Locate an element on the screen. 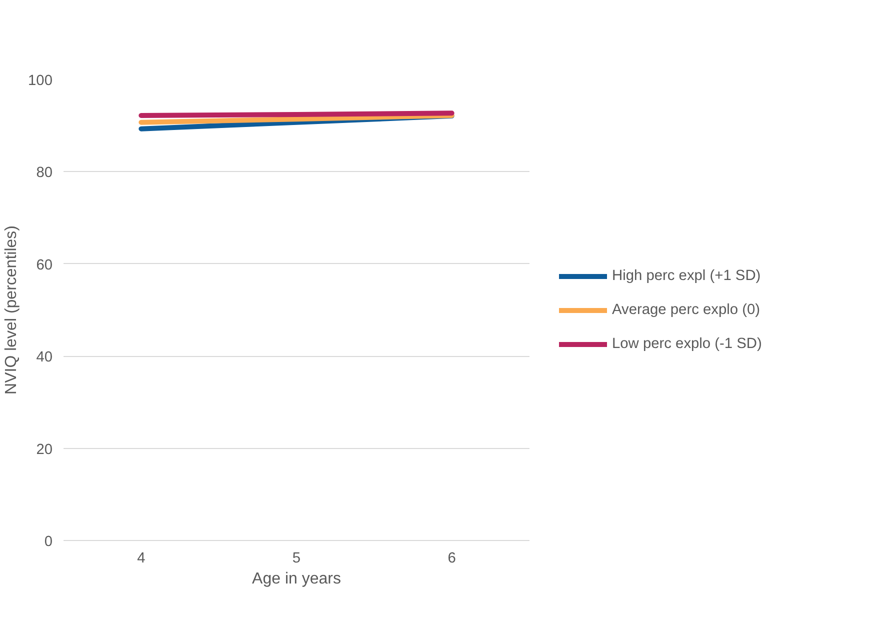 The width and height of the screenshot is (877, 639). y-tick-label: 80 is located at coordinates (44, 173).